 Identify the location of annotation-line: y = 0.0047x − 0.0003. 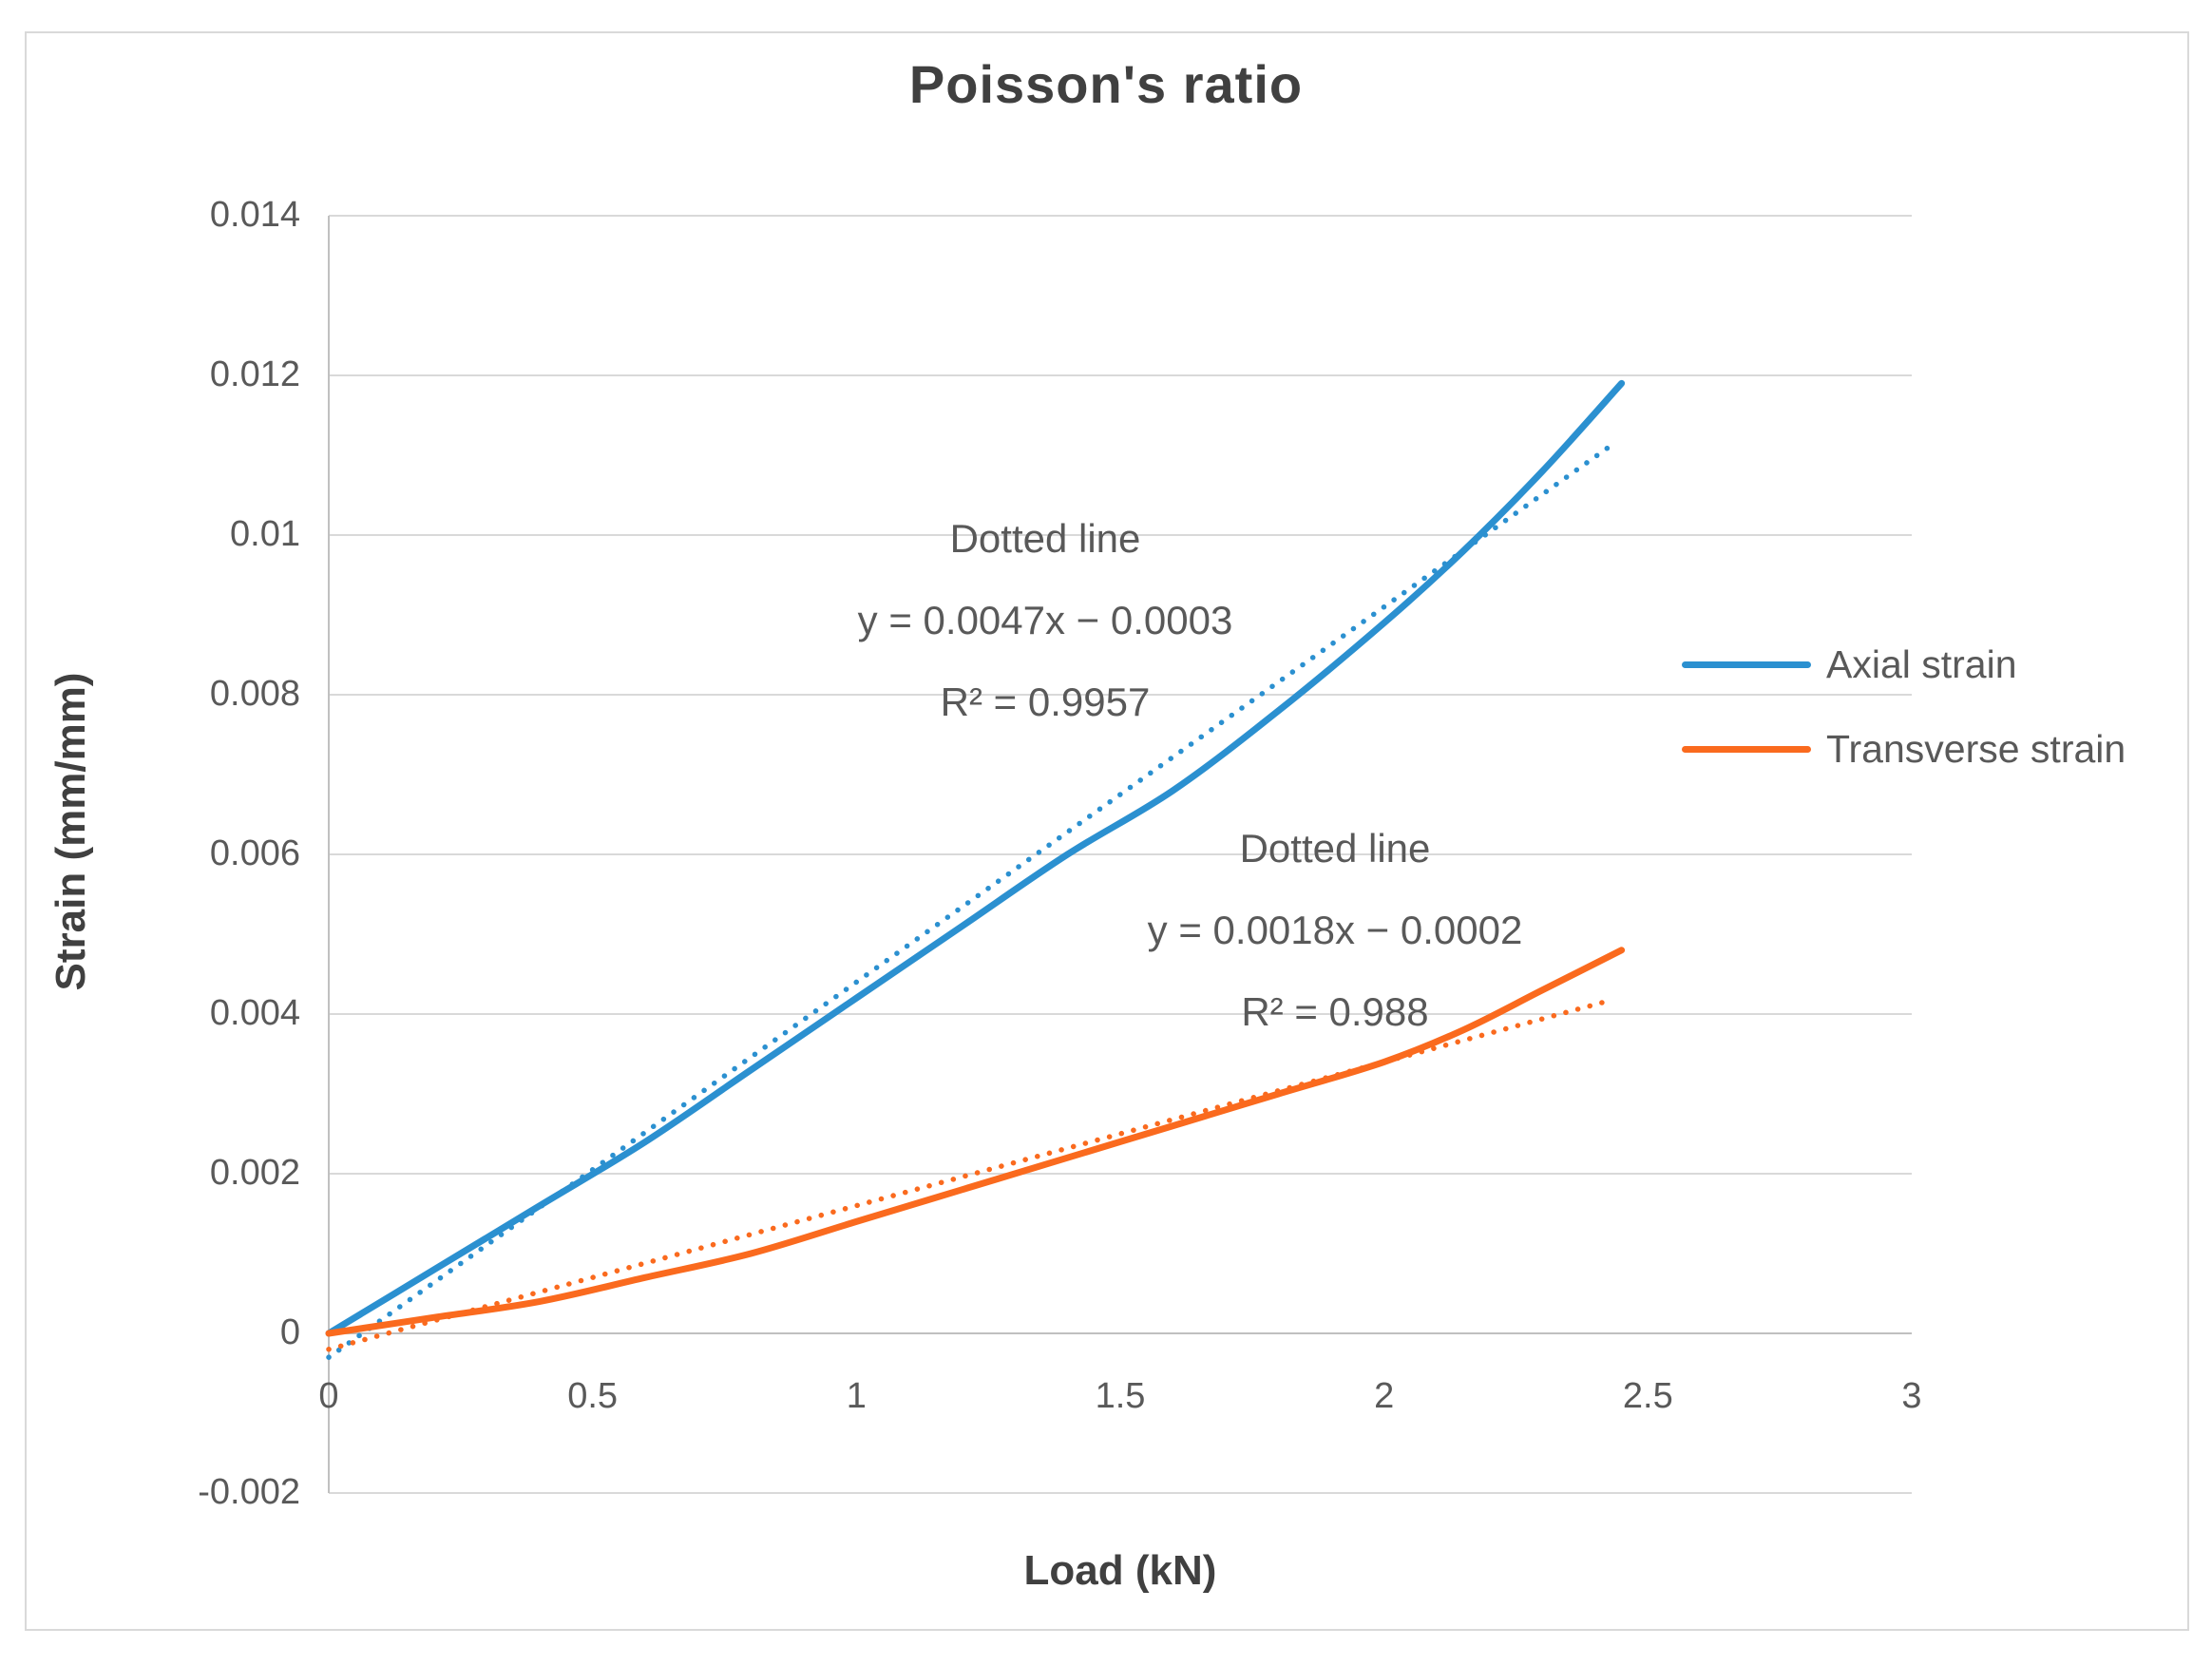
(1045, 620).